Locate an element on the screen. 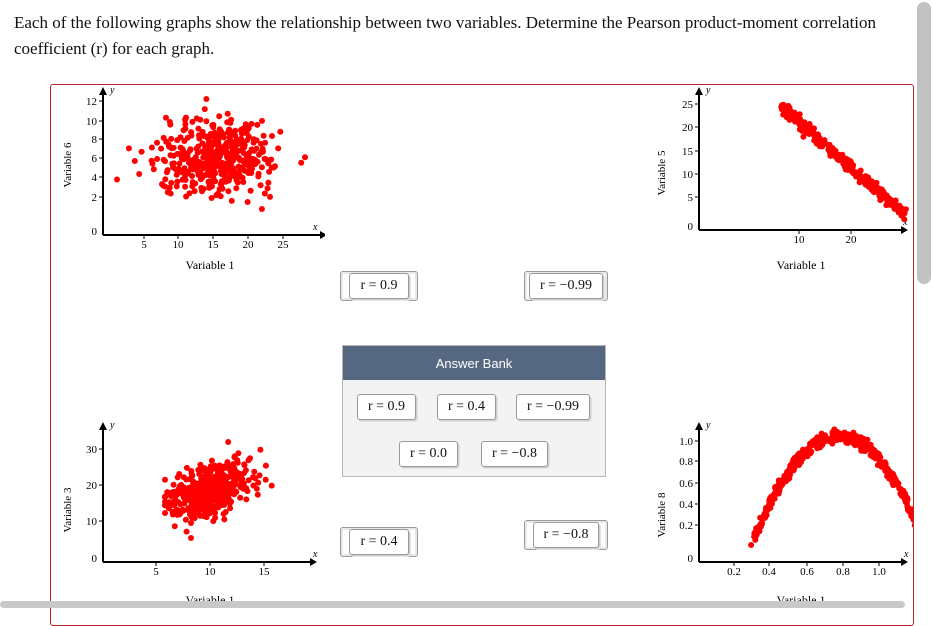  vertical-scrollbar is located at coordinates (924, 143).